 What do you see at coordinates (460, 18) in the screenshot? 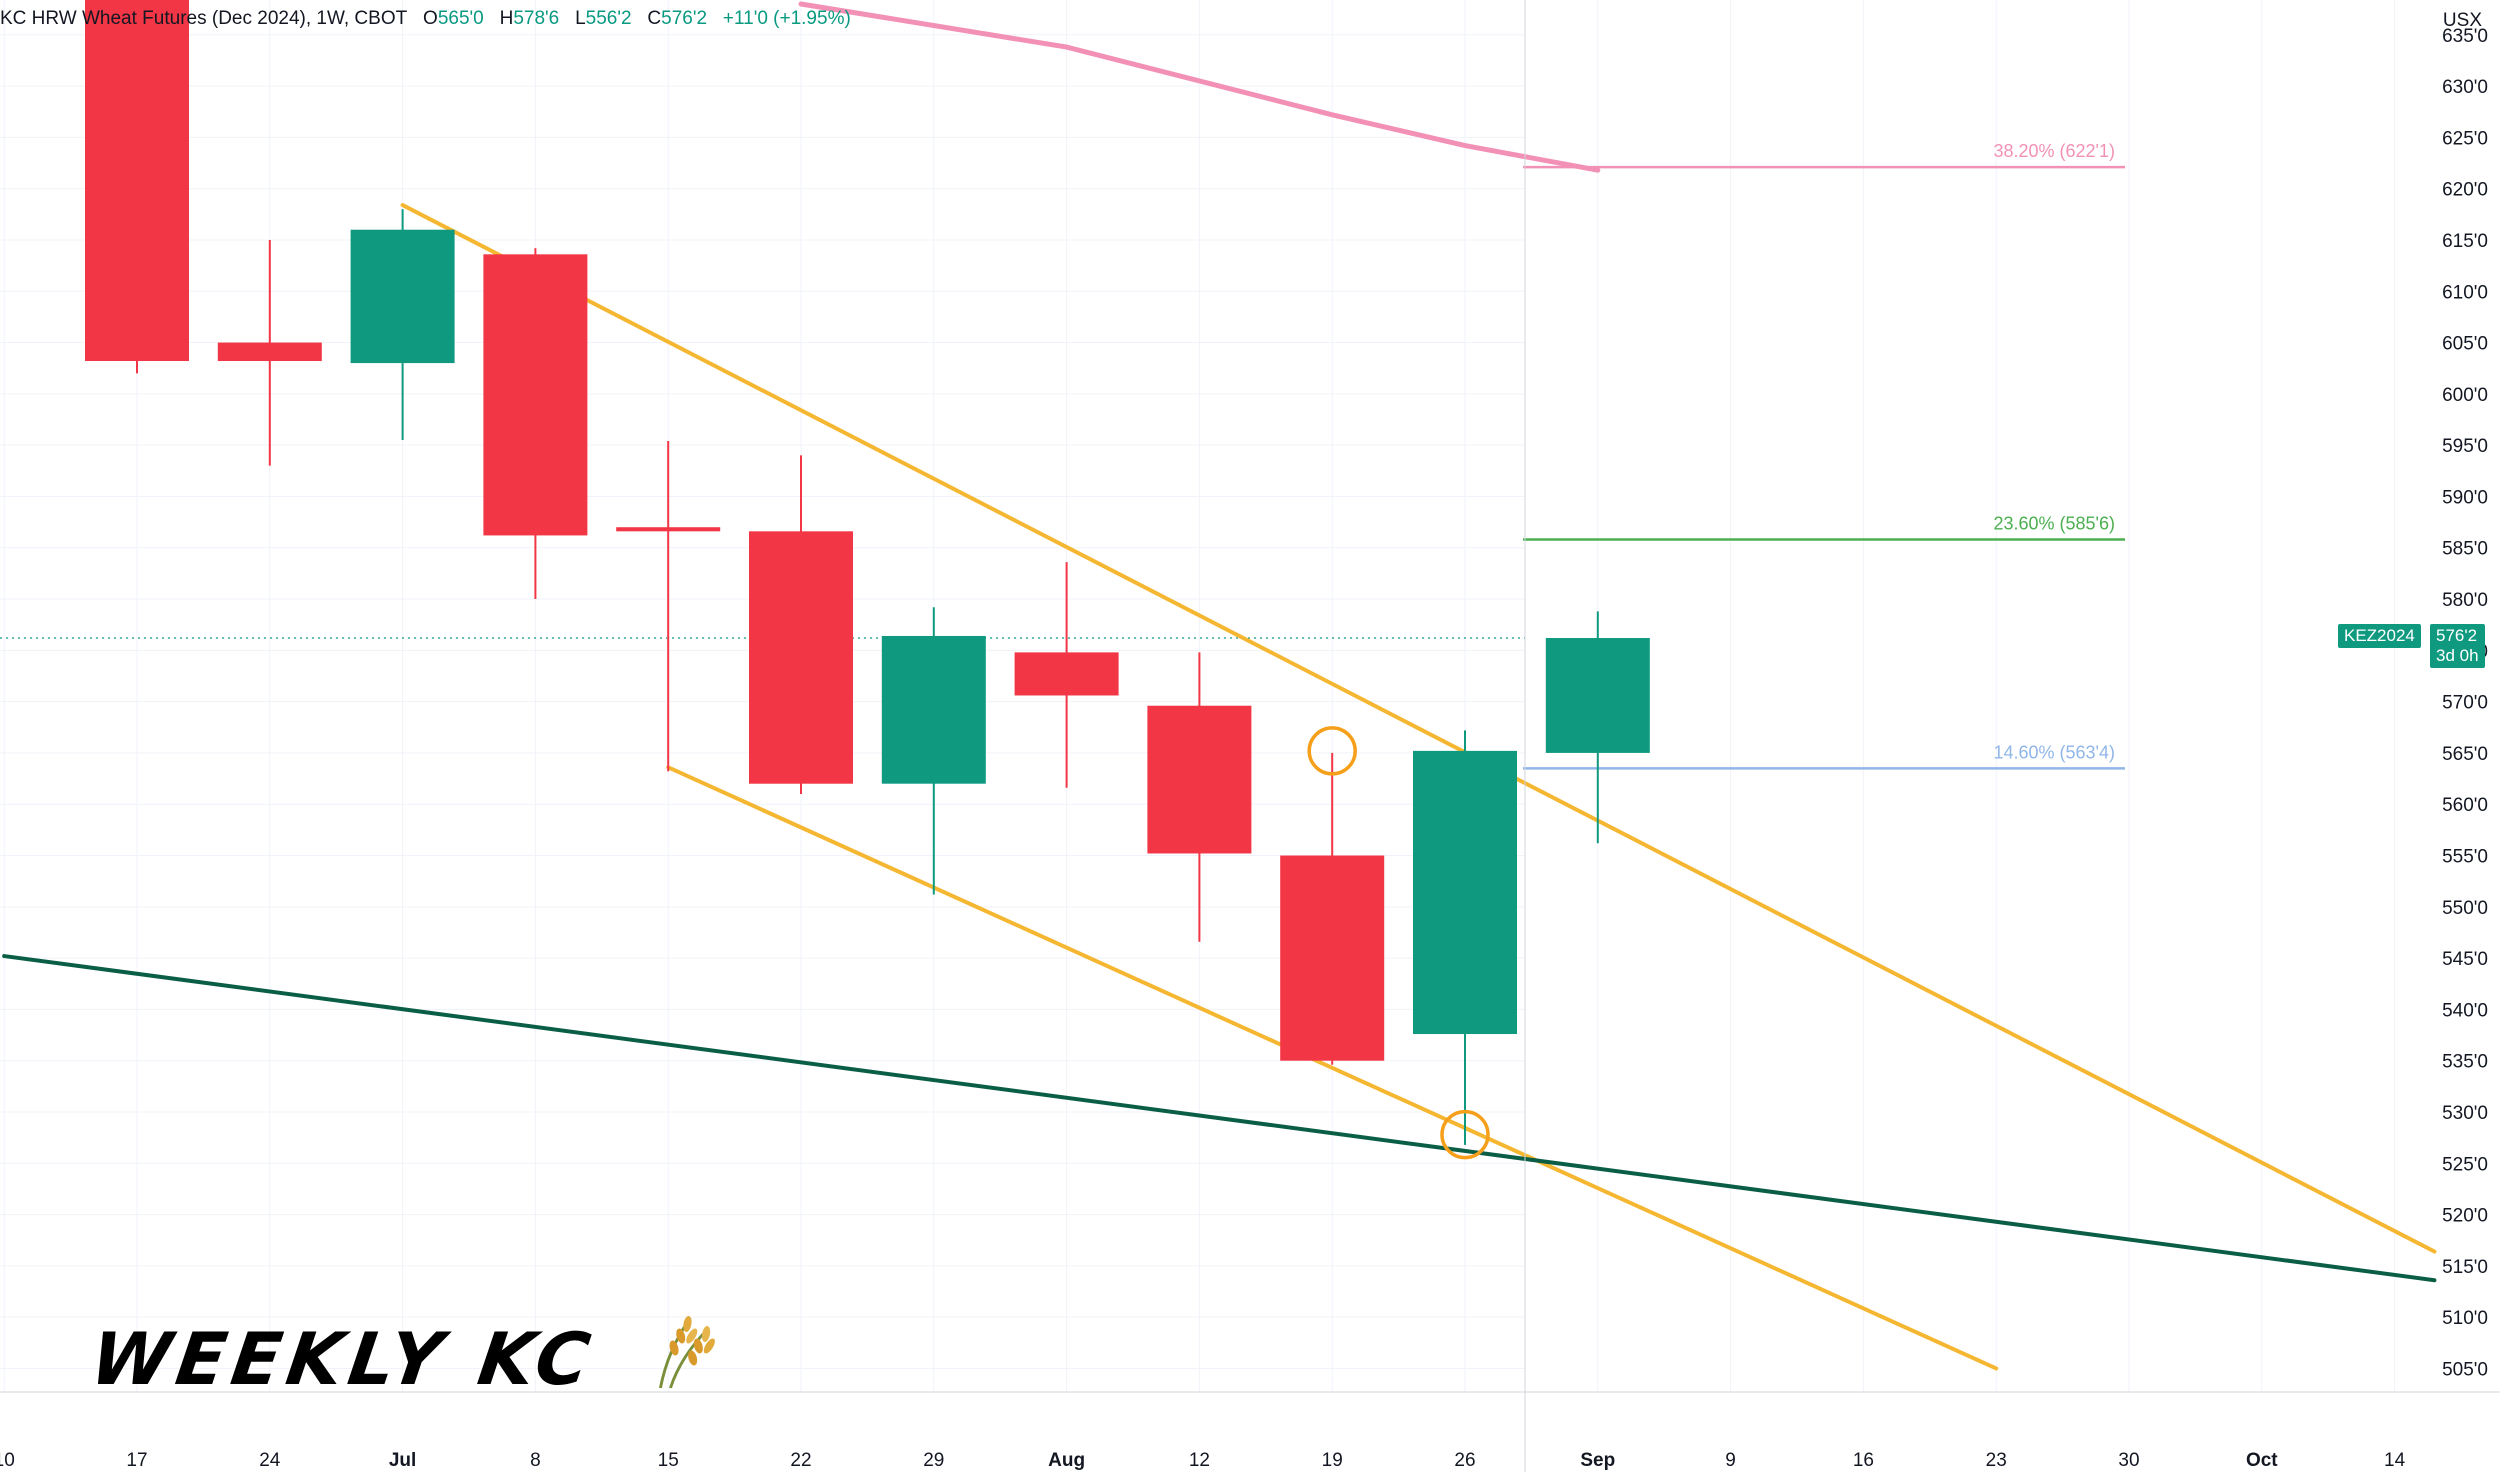
I see `open-value: 565'0` at bounding box center [460, 18].